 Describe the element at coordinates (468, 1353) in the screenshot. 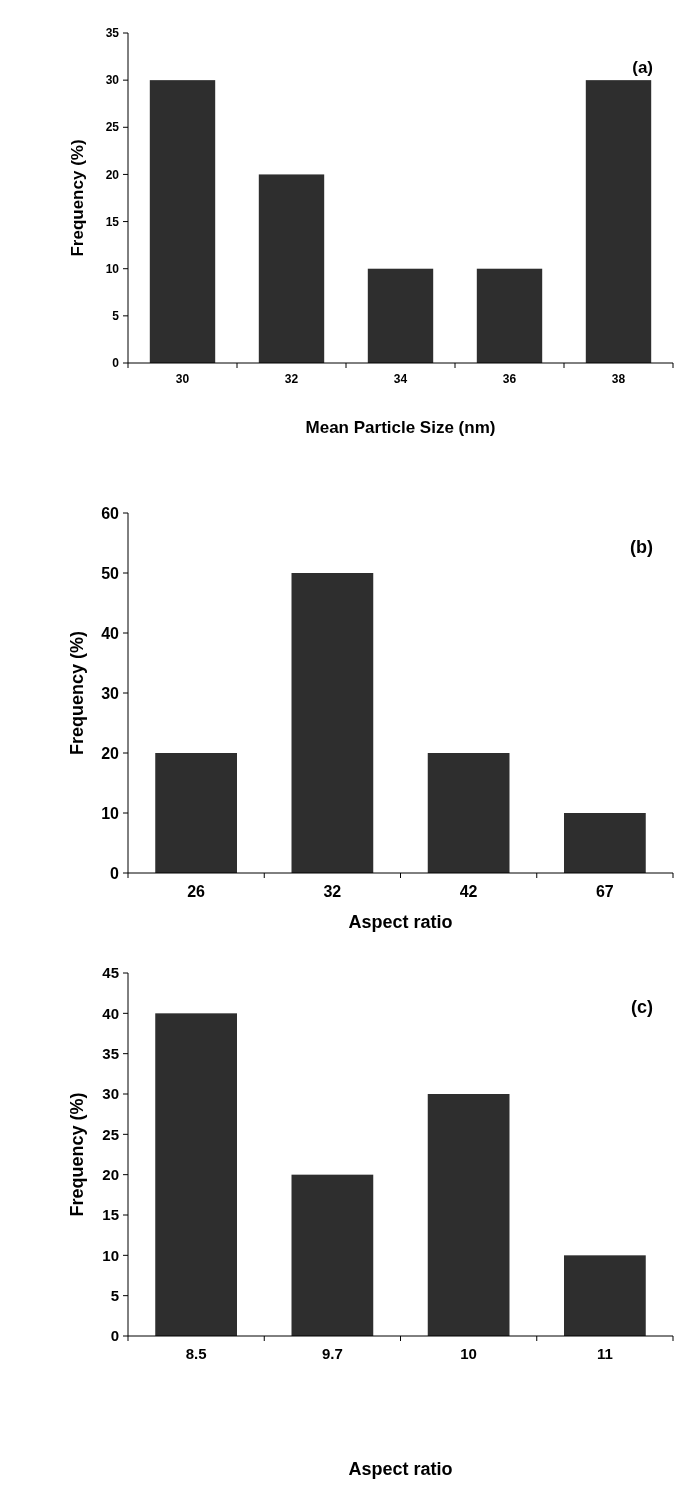

I see `x-tick-label: 10` at that location.